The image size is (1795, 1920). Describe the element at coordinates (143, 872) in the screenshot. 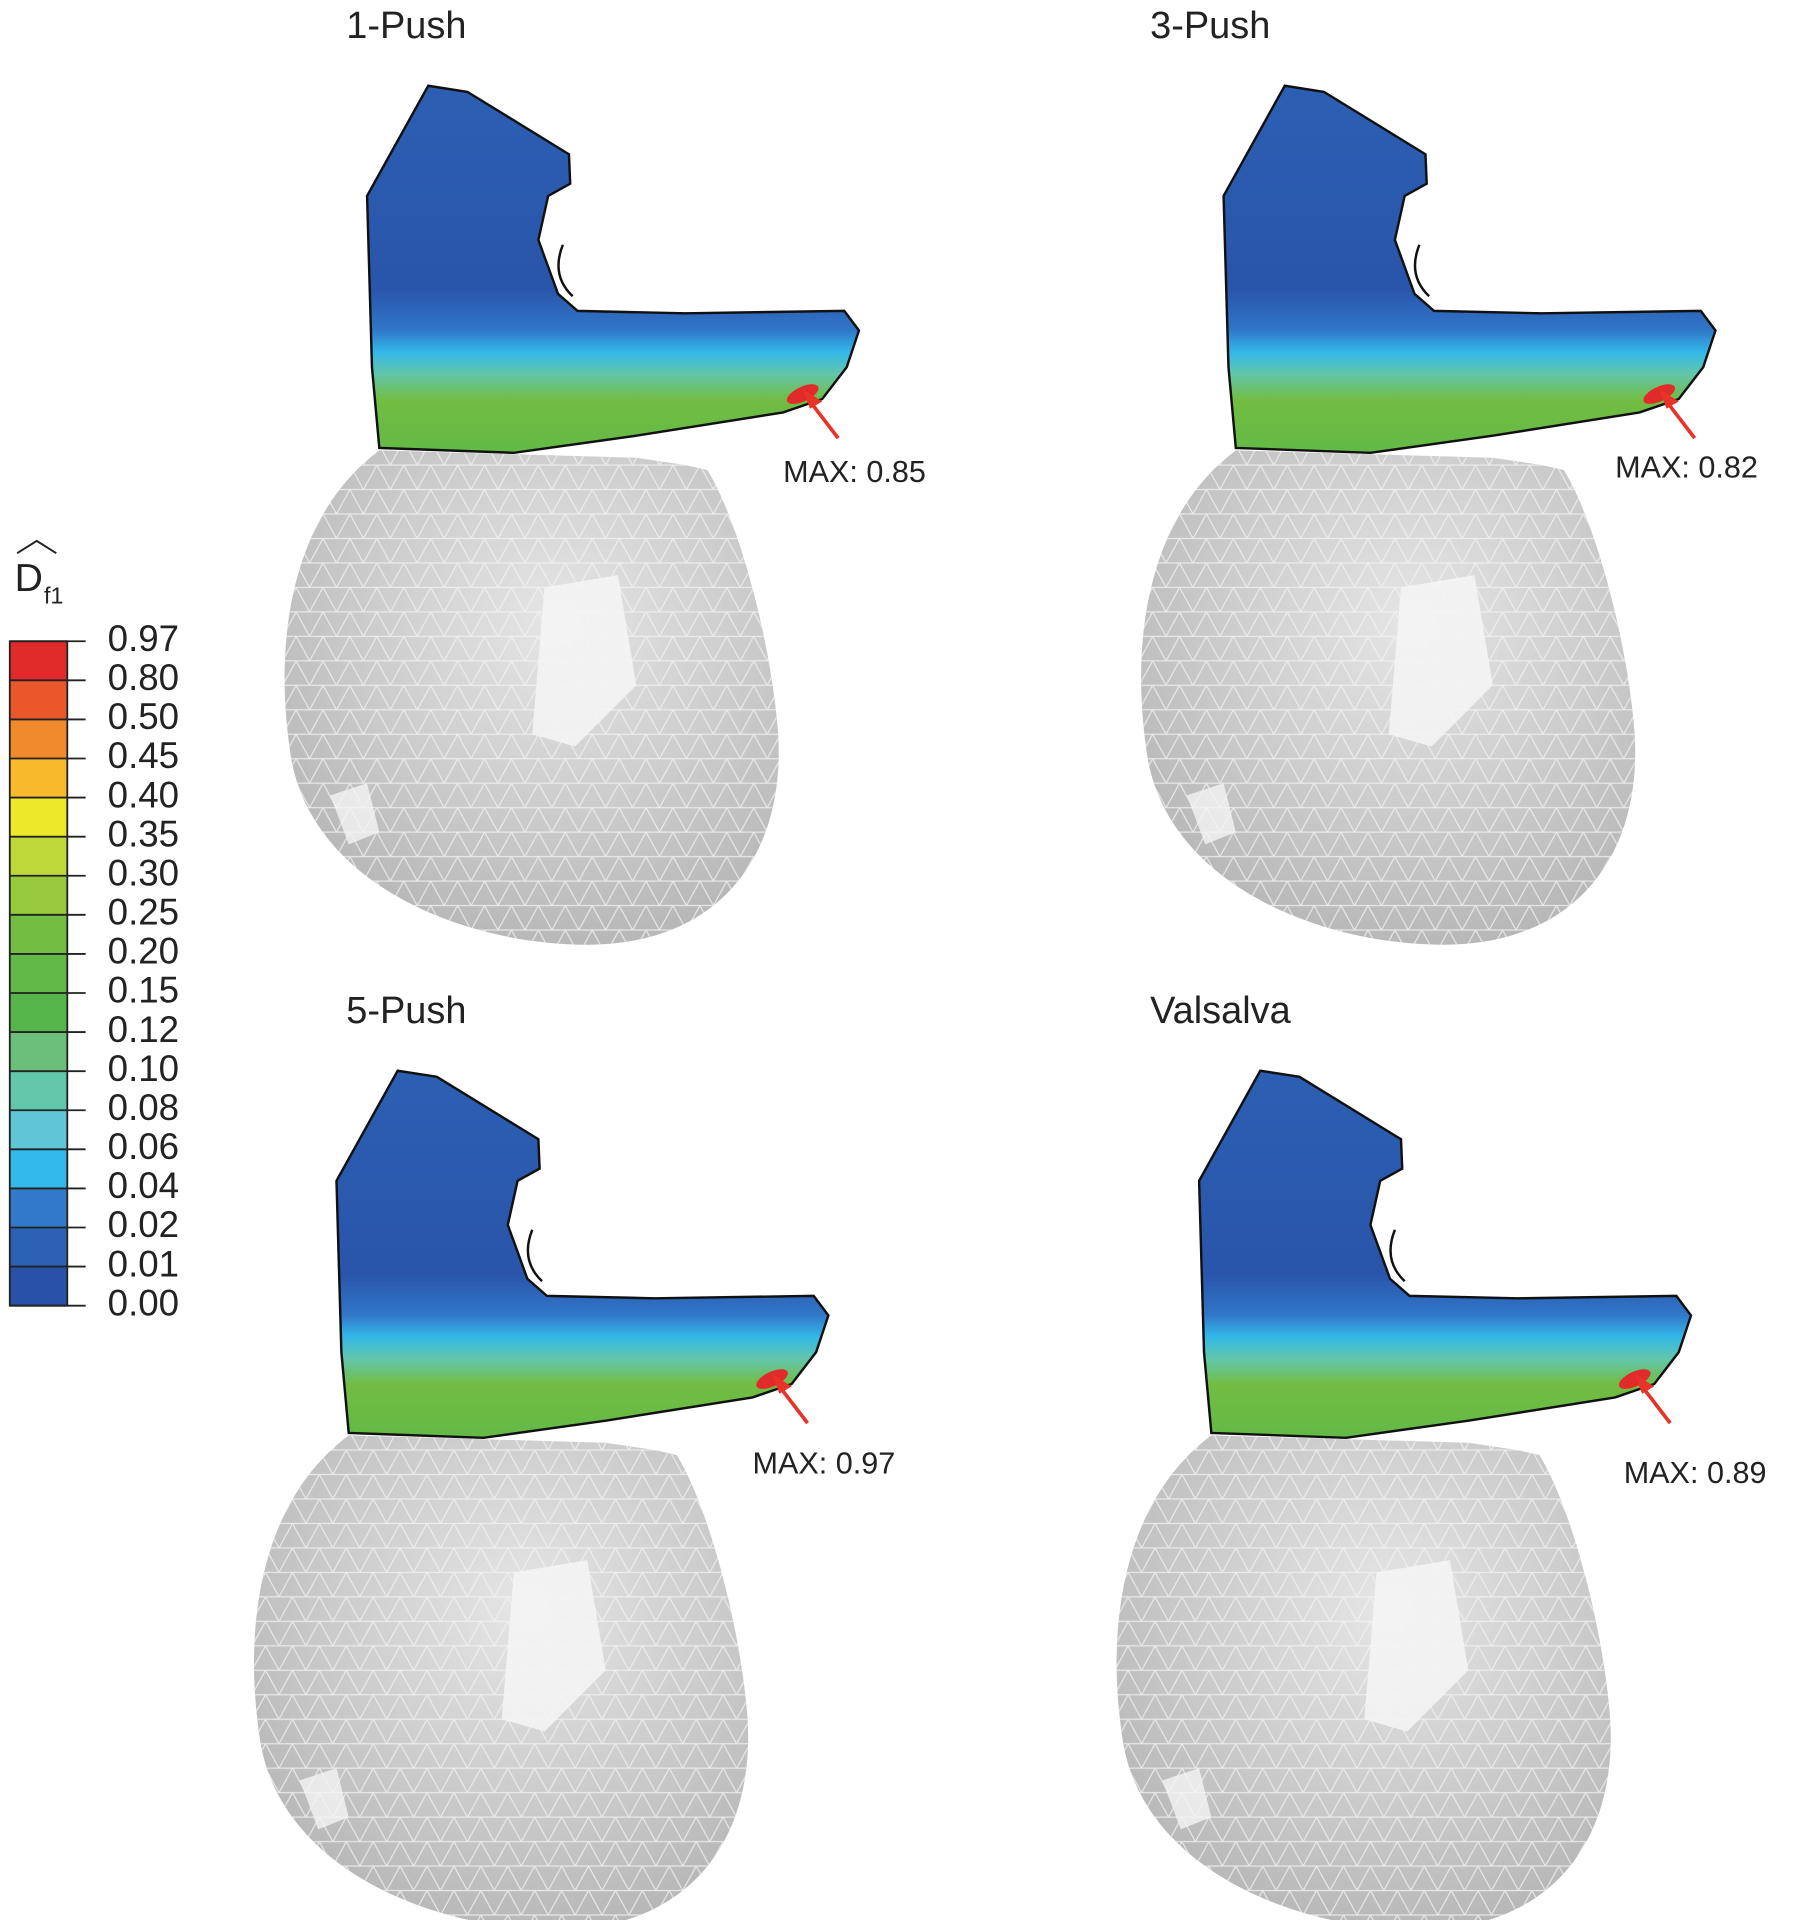

I see `colorbar-label: 0.30` at that location.